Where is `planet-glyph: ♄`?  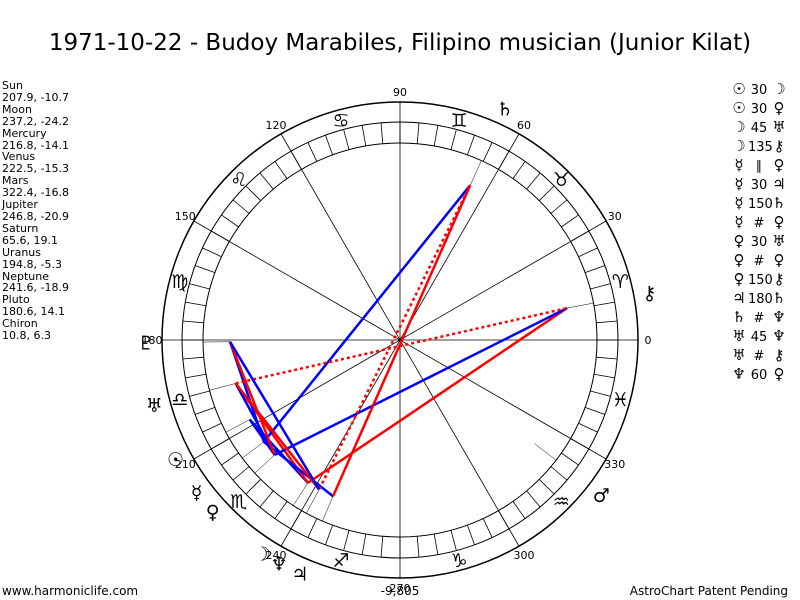
planet-glyph: ♄ is located at coordinates (504, 110).